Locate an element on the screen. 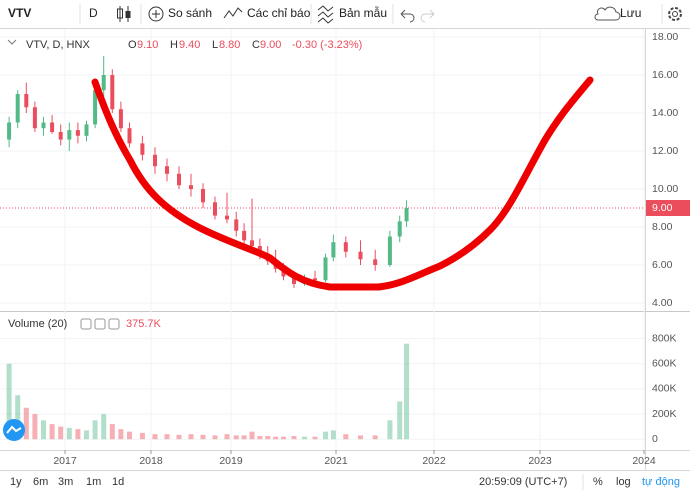  save-icon is located at coordinates (607, 13).